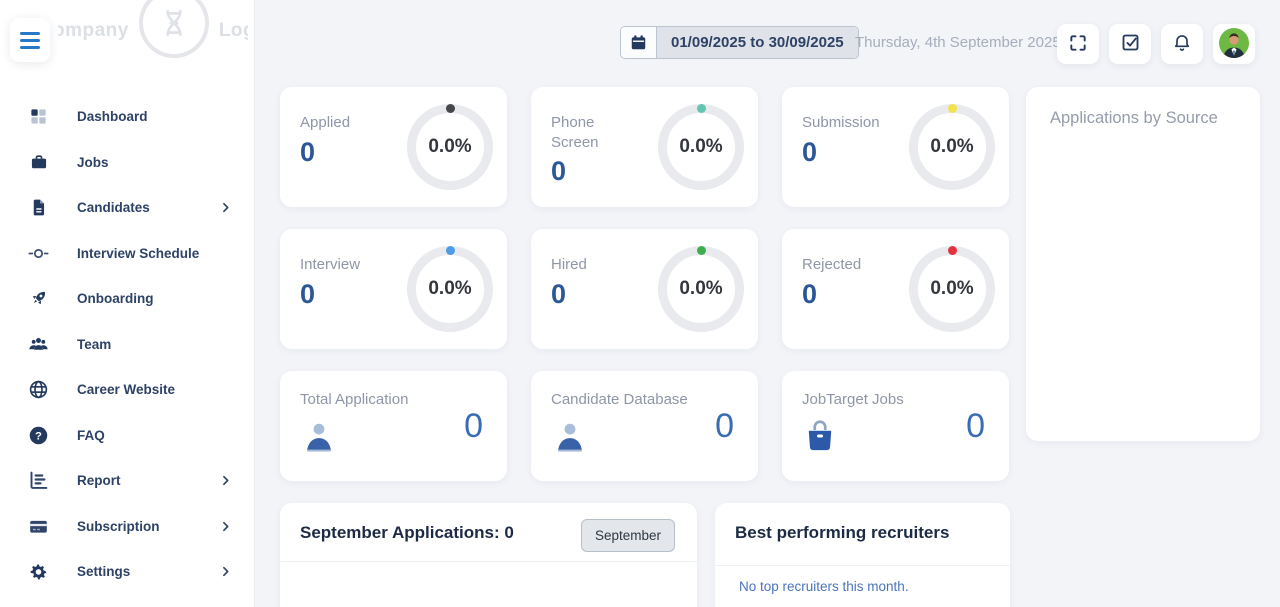 Image resolution: width=1280 pixels, height=607 pixels. Describe the element at coordinates (38, 207) in the screenshot. I see `document-icon` at that location.